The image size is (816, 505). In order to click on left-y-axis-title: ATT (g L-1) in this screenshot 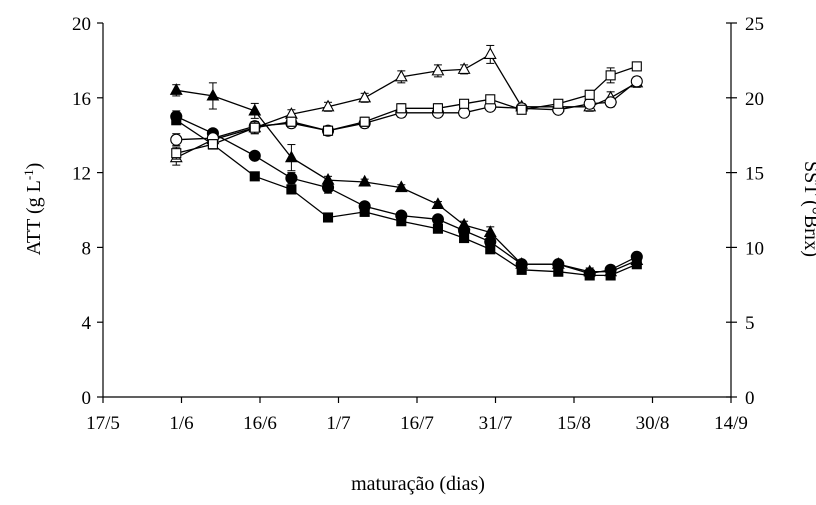, I will do `click(33, 209)`.